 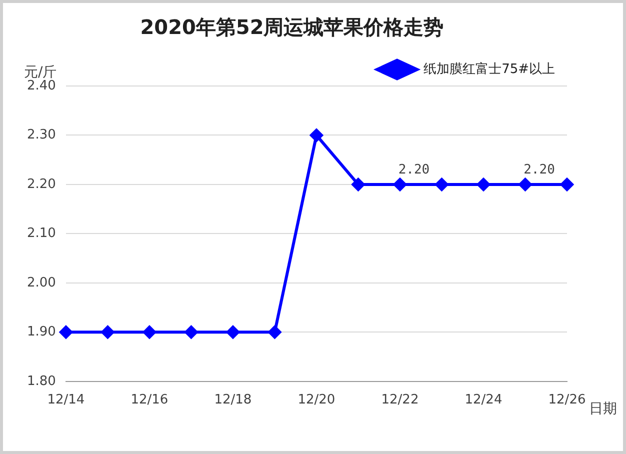 I want to click on legend-label: 纸加膜红富士75#以上, so click(x=490, y=68).